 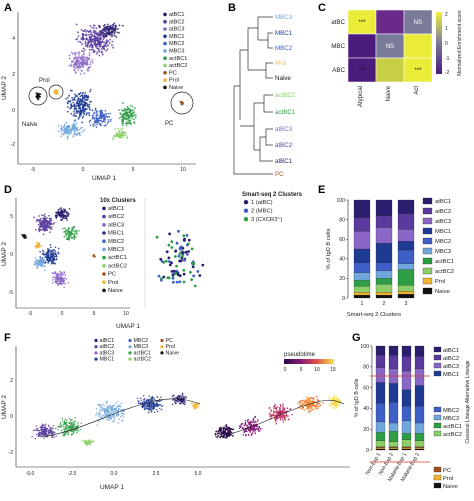 What do you see at coordinates (285, 112) in the screenshot?
I see `dendrogram-leaf: actBC1` at bounding box center [285, 112].